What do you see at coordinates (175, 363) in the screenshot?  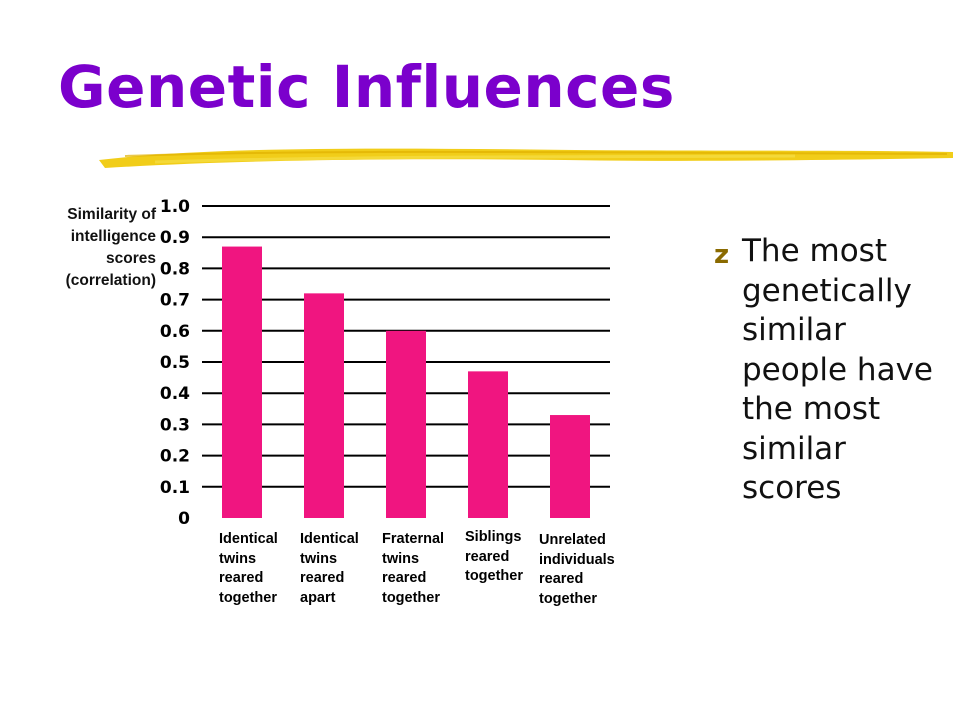 I see `y-tick-label: 0.5` at bounding box center [175, 363].